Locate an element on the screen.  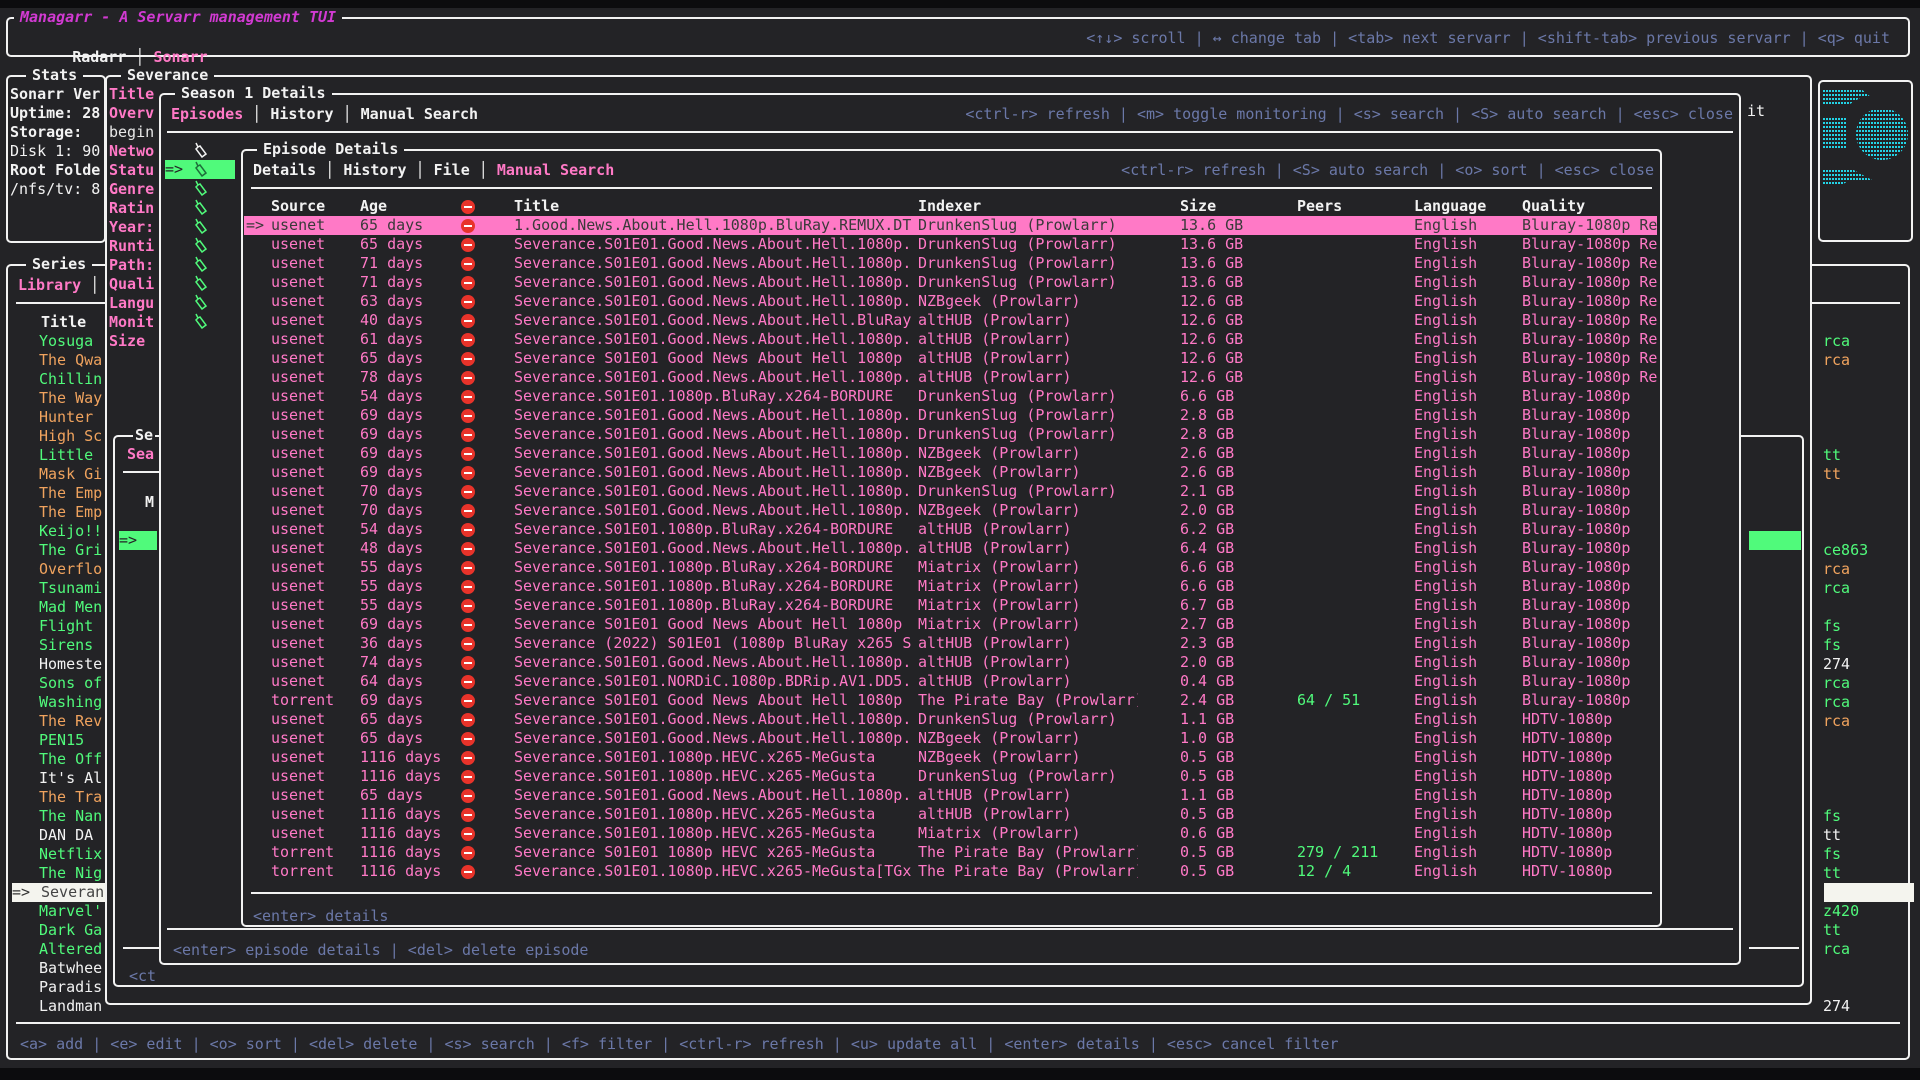
series-list-item: Hunter is located at coordinates (58, 417).